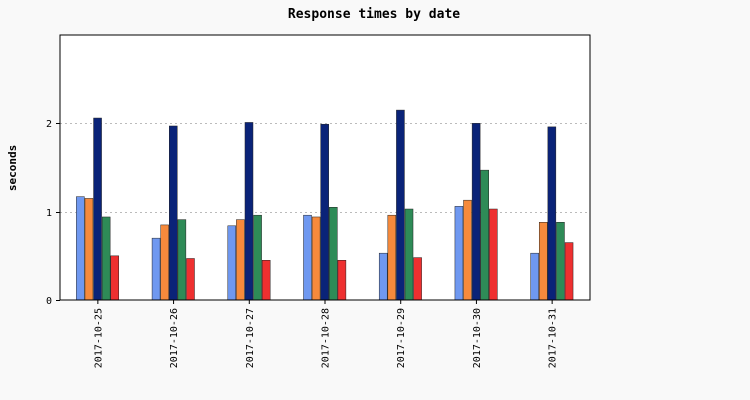 The width and height of the screenshot is (750, 400). Describe the element at coordinates (49, 124) in the screenshot. I see `y-tick-label: 2` at that location.